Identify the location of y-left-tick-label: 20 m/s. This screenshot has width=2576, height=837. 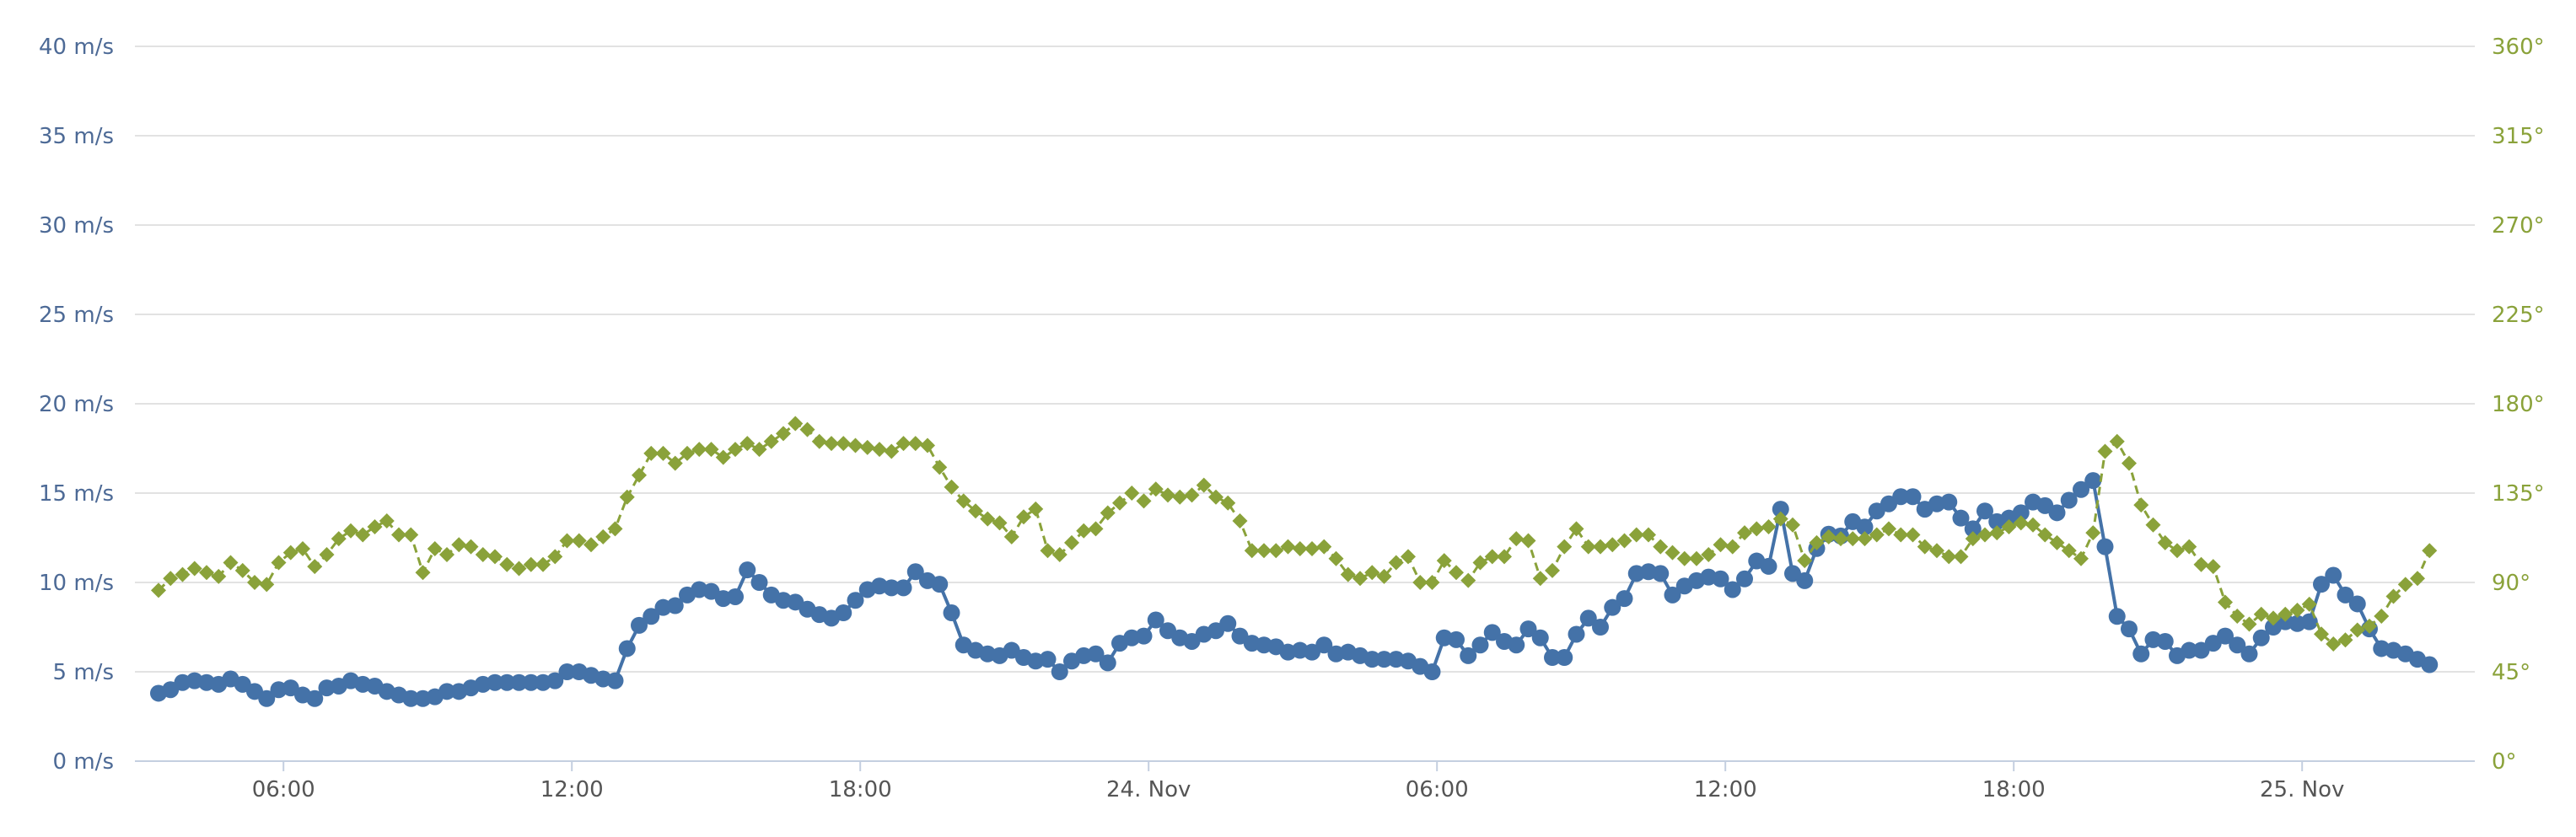
(76, 404).